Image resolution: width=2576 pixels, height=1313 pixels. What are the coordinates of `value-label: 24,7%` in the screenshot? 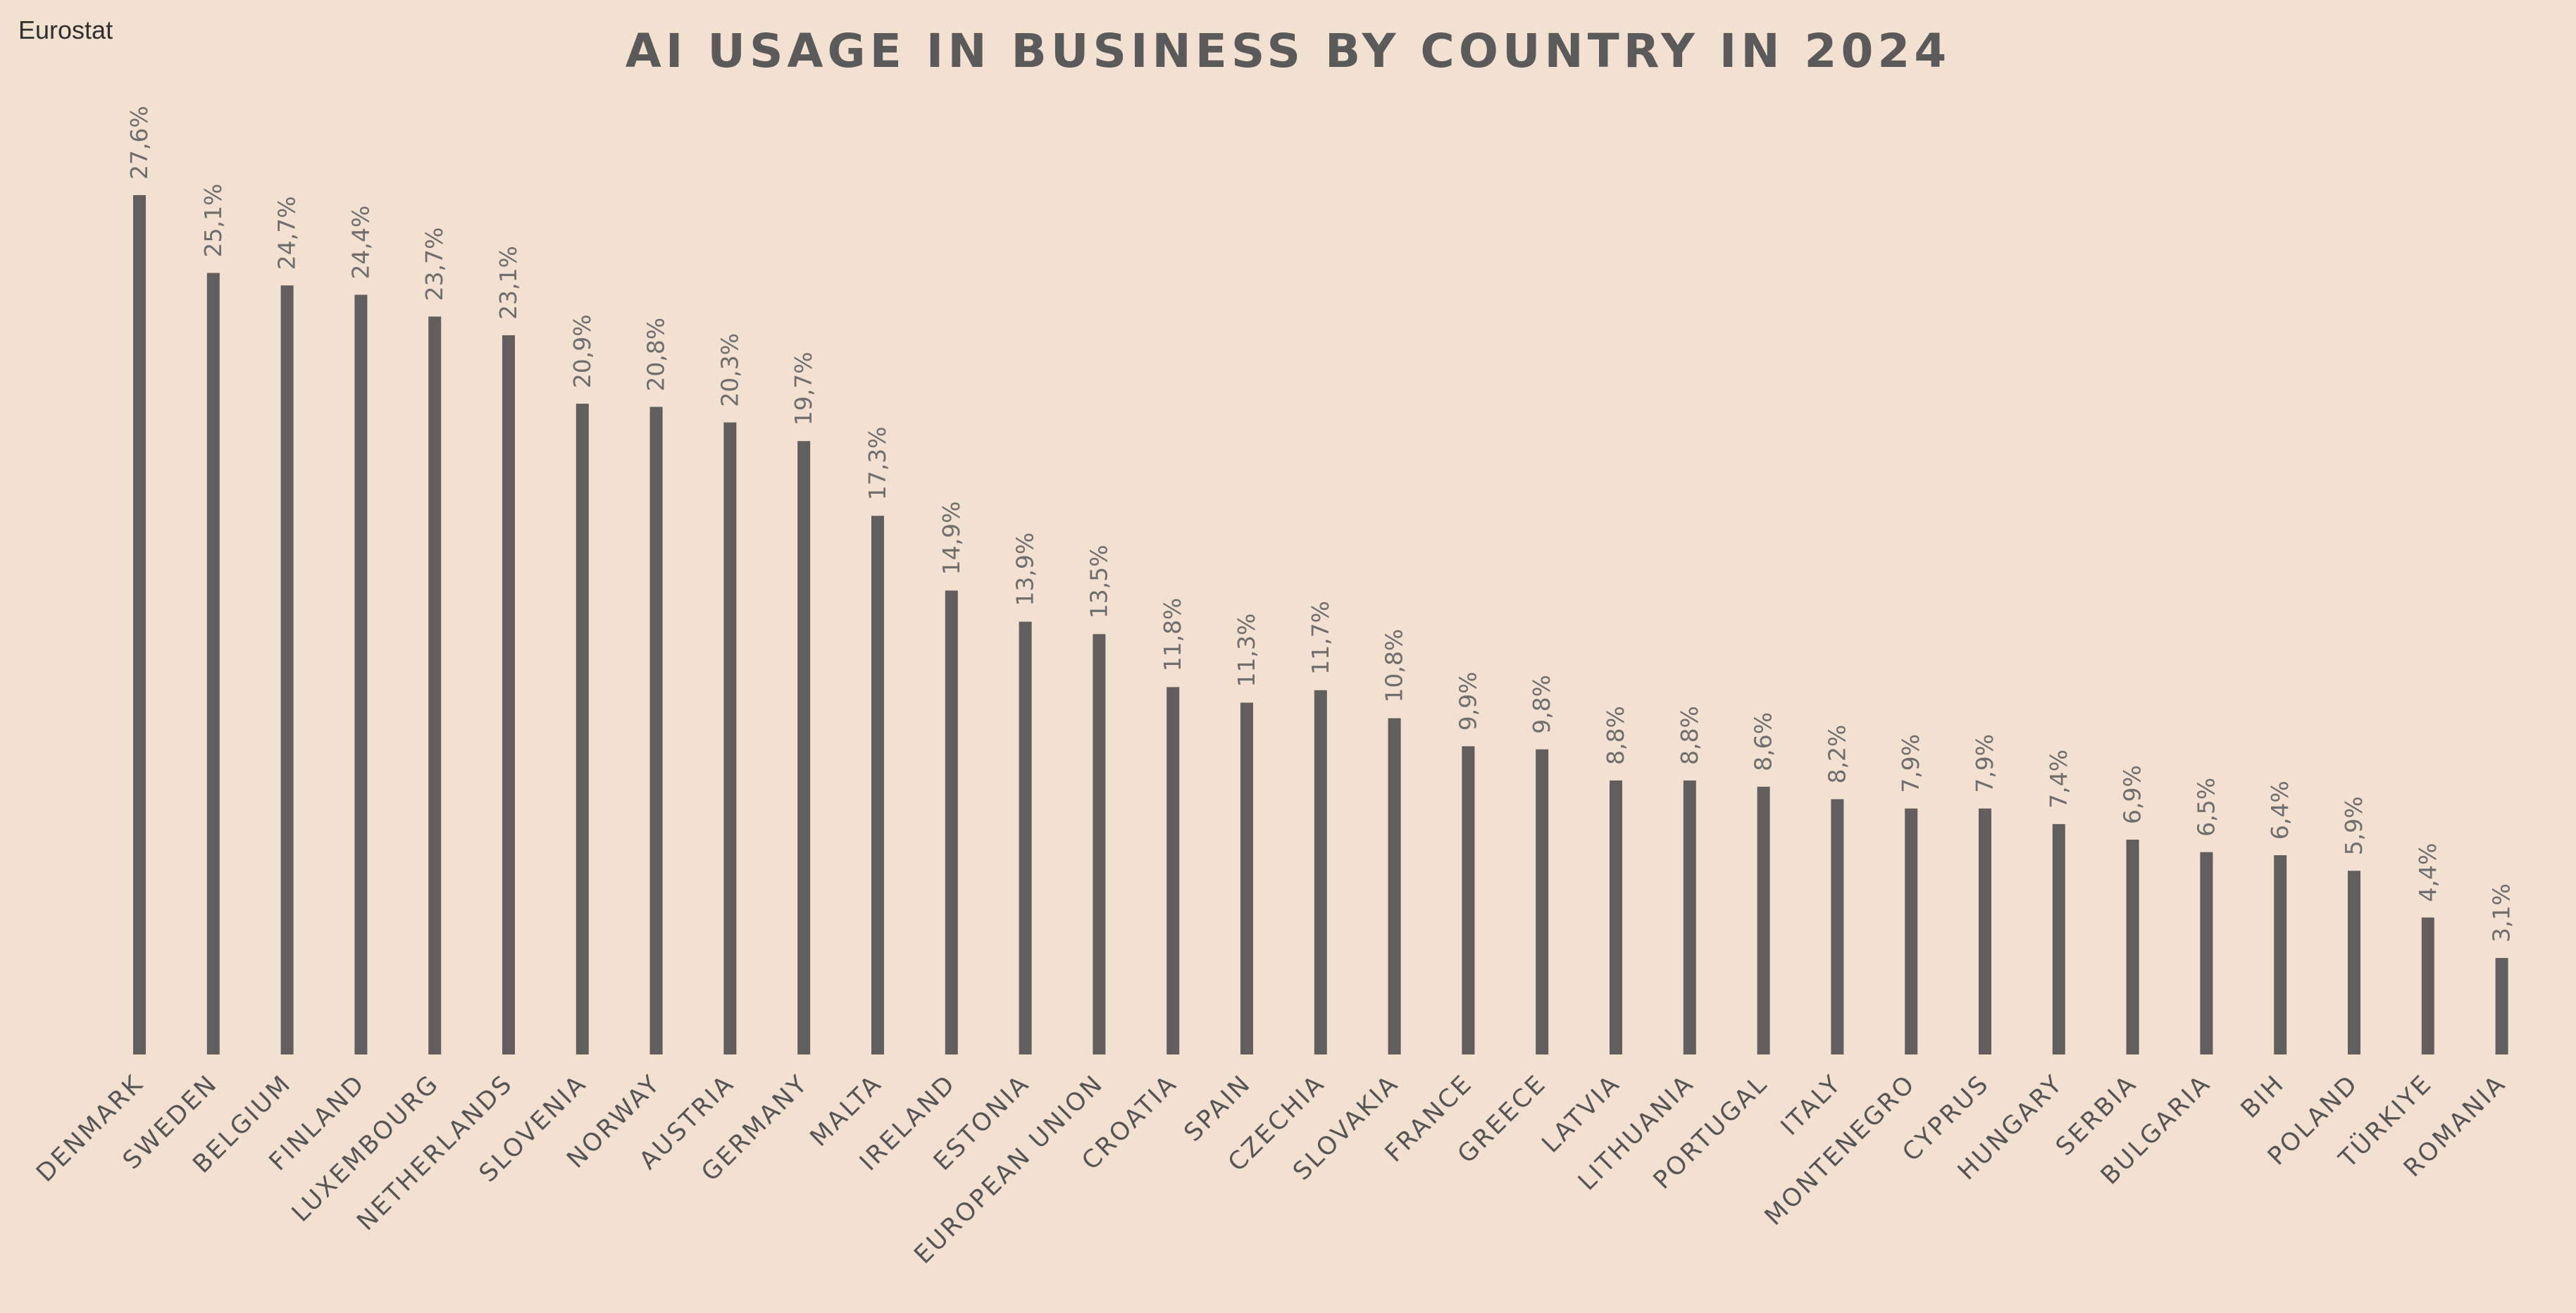 It's located at (287, 233).